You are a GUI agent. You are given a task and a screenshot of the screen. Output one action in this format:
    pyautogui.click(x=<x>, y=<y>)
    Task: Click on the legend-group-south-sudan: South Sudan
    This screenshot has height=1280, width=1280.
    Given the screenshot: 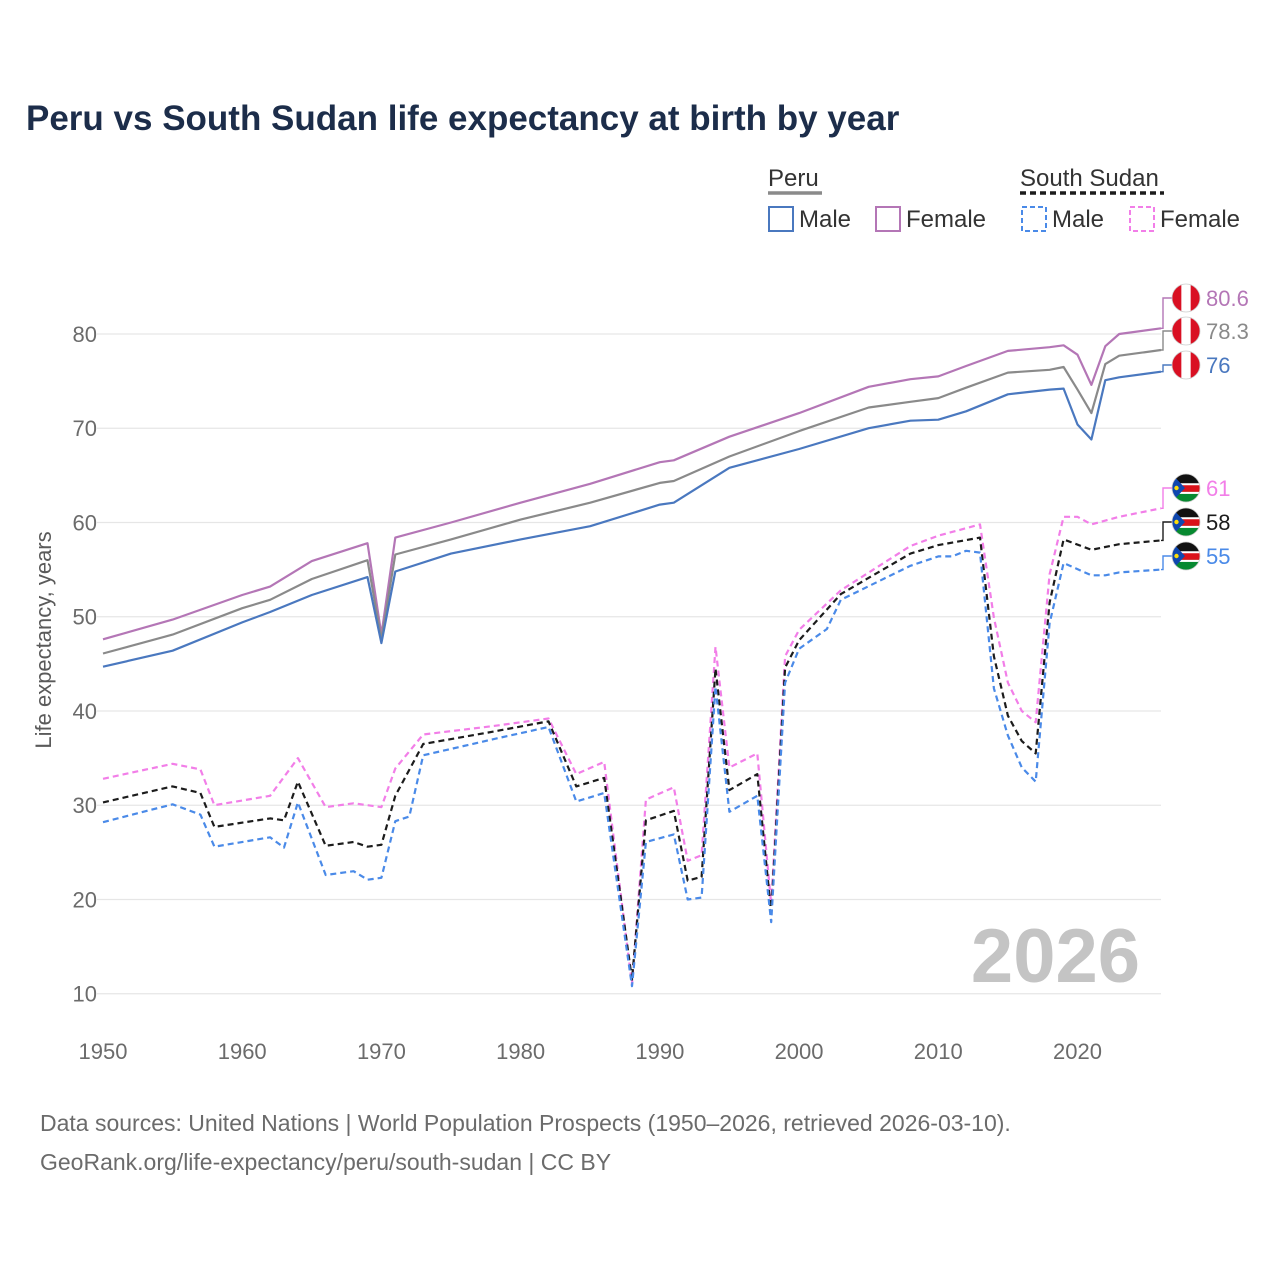 What is the action you would take?
    pyautogui.click(x=1089, y=178)
    